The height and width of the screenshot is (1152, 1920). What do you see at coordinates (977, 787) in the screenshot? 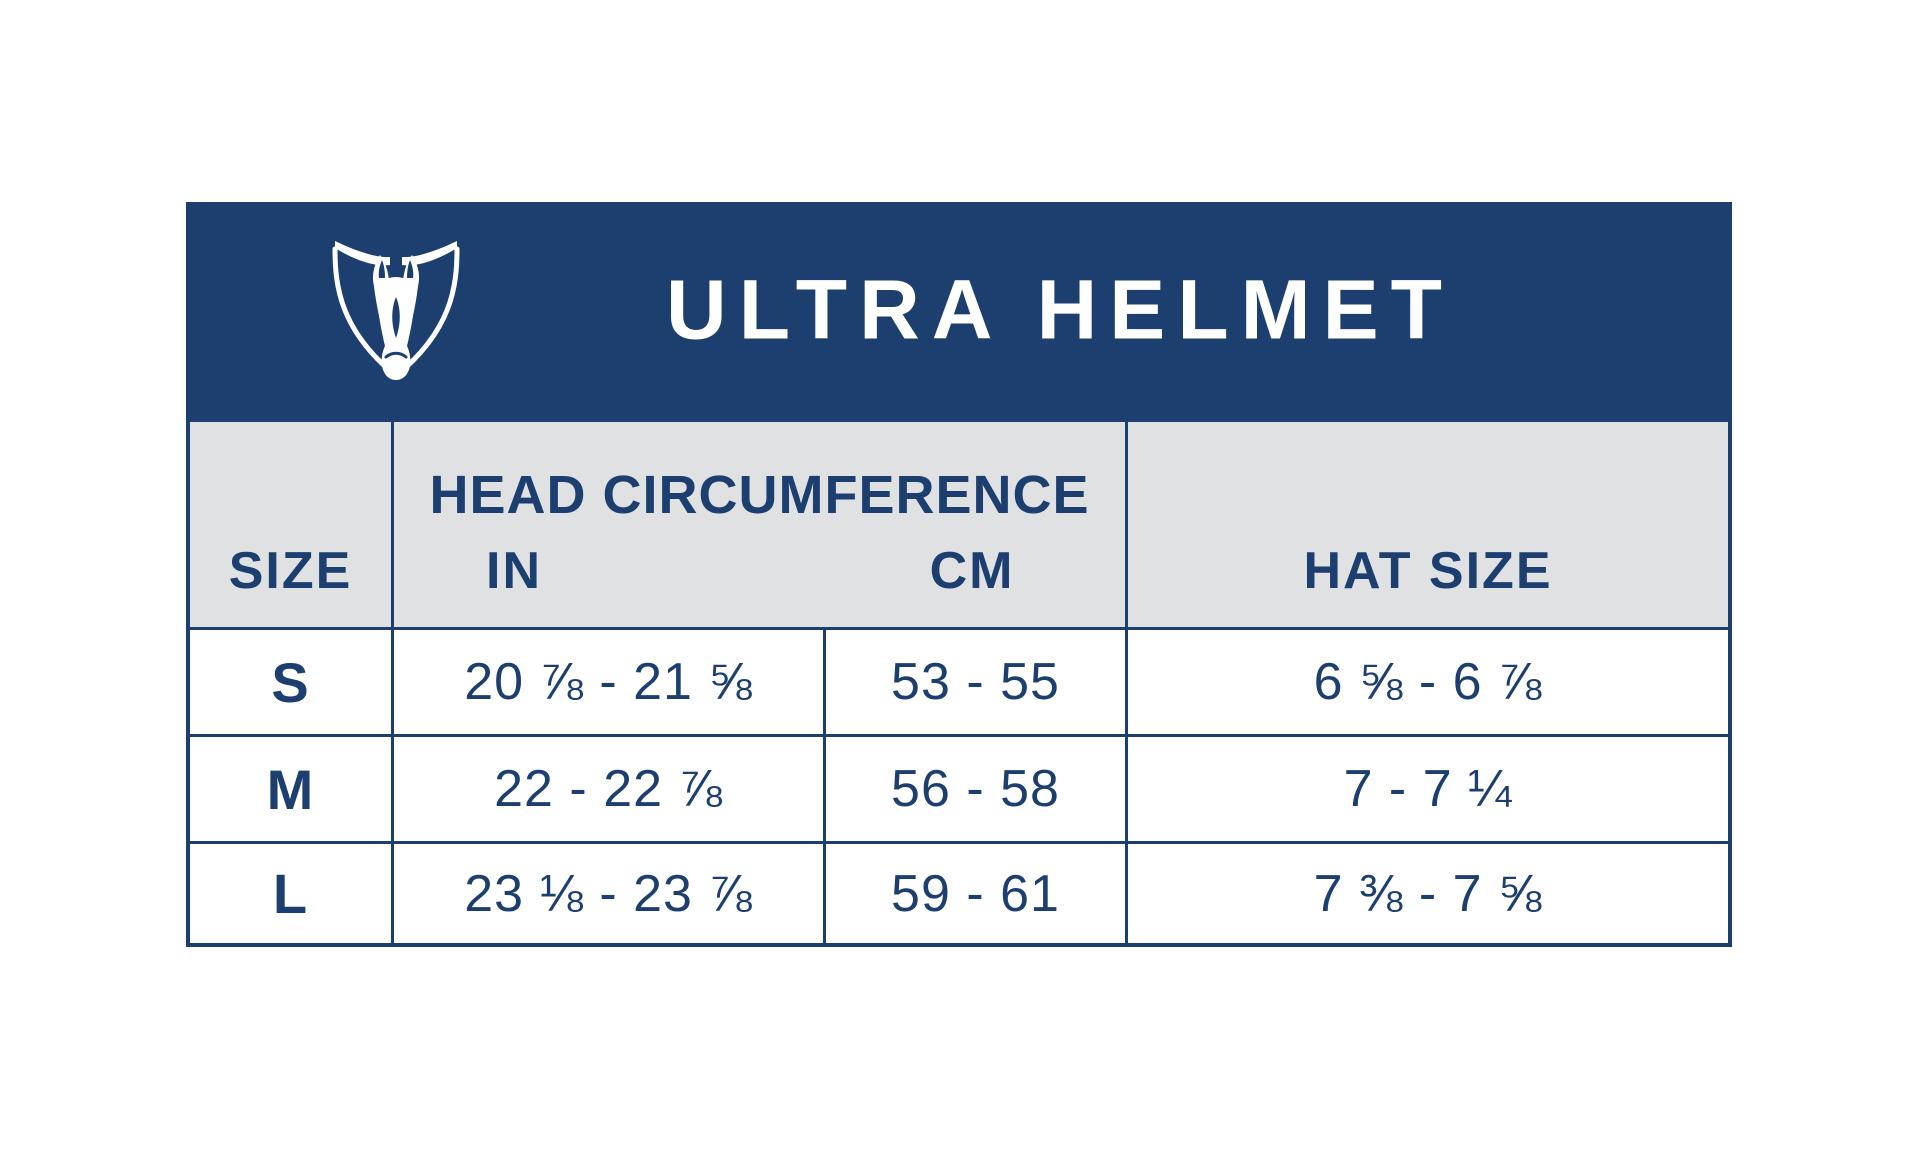
I see `cm-cell-m: 56 - 58` at bounding box center [977, 787].